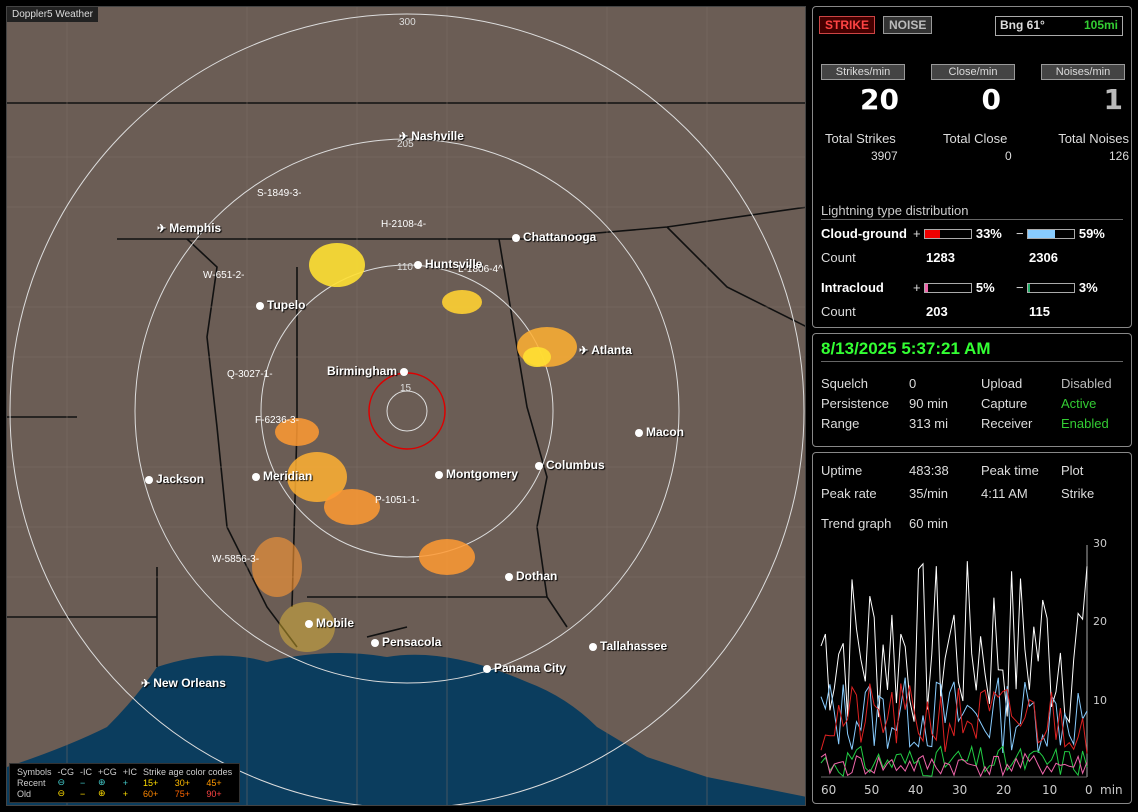 The width and height of the screenshot is (1138, 812). I want to click on x-tick-label: 40, so click(915, 790).